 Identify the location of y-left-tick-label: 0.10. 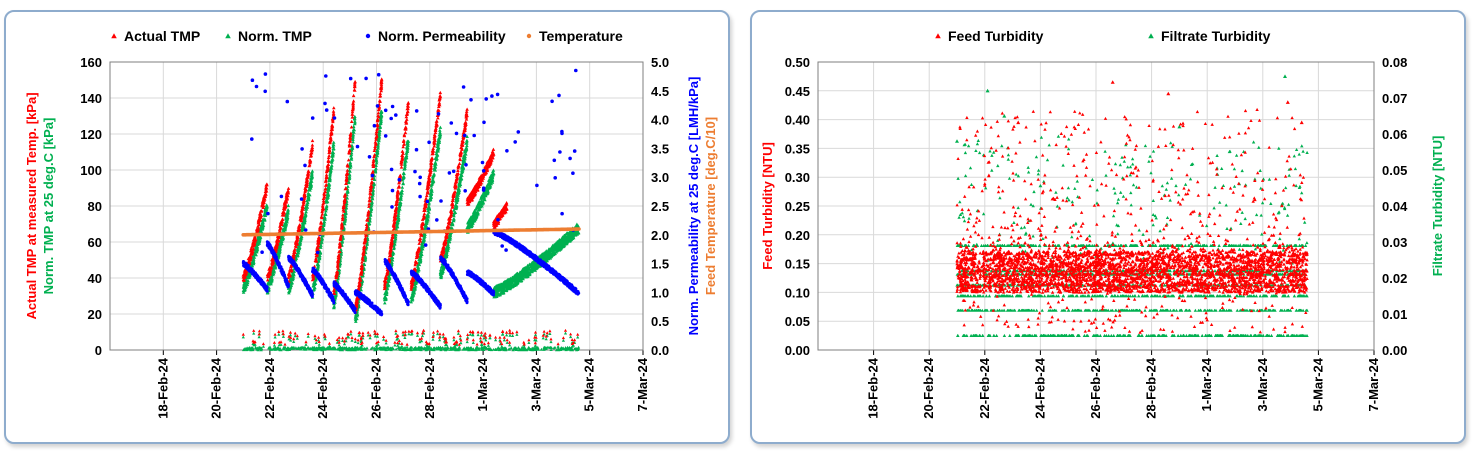
(797, 292).